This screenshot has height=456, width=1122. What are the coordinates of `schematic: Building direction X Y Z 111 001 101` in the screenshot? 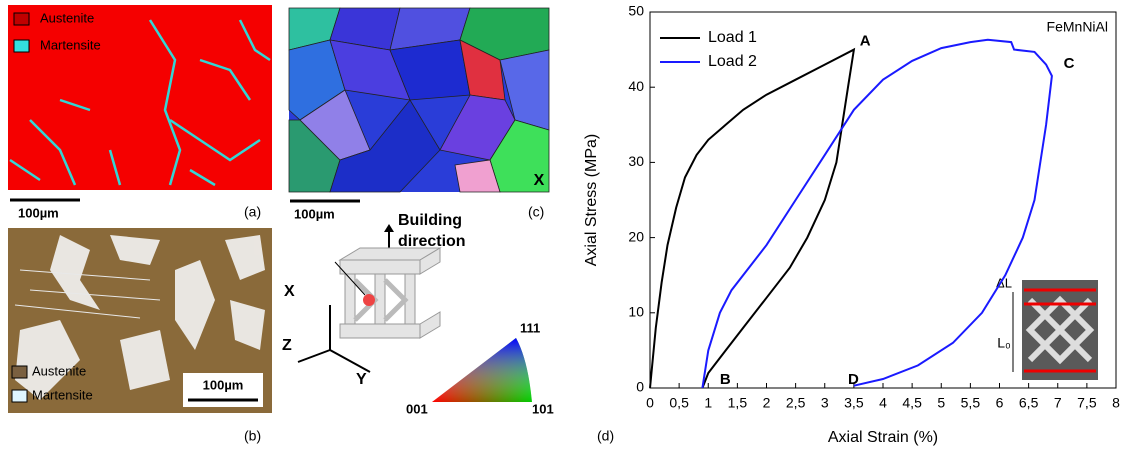 It's located at (418, 314).